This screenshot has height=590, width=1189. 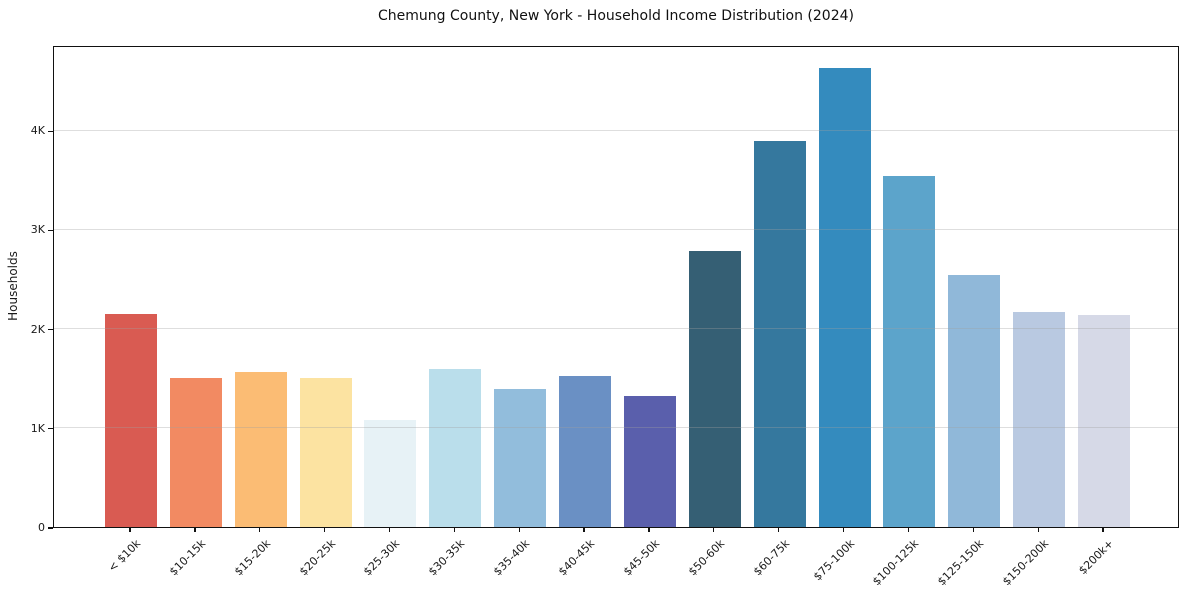 What do you see at coordinates (896, 563) in the screenshot?
I see `x-tick-label: $100-125k` at bounding box center [896, 563].